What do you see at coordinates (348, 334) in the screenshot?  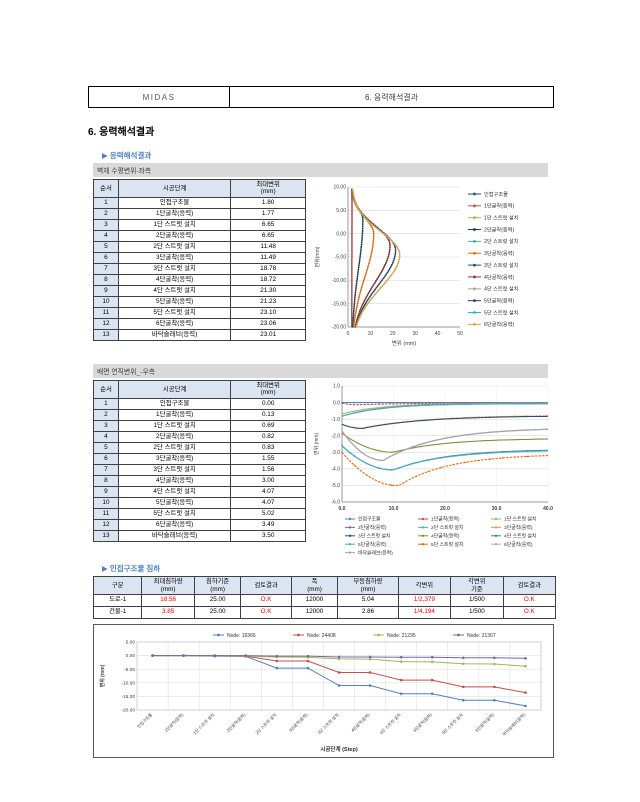 I see `svg-text: 0` at bounding box center [348, 334].